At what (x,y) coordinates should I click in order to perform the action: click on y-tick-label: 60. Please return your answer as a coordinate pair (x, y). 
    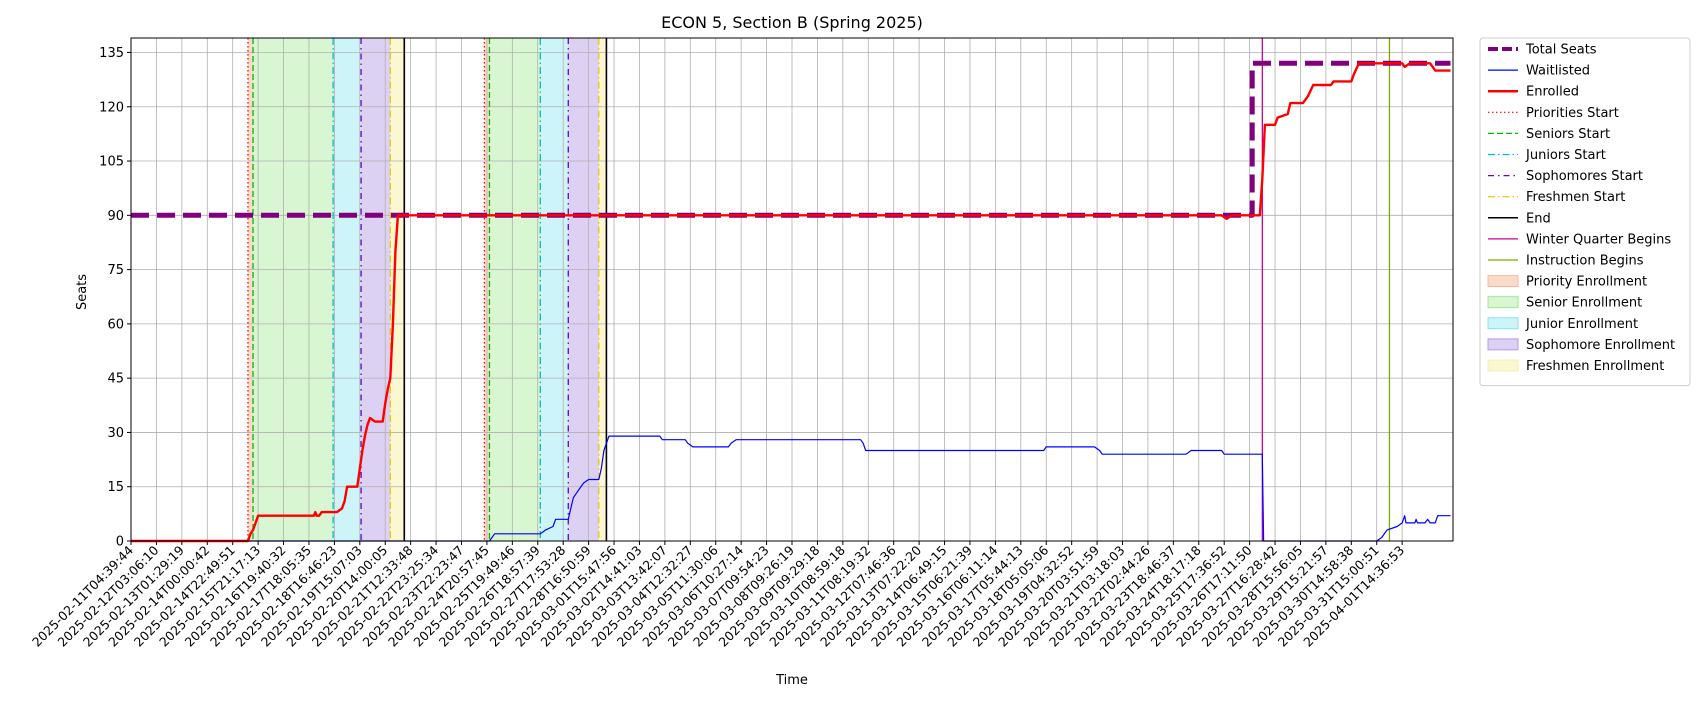
    Looking at the image, I should click on (115, 324).